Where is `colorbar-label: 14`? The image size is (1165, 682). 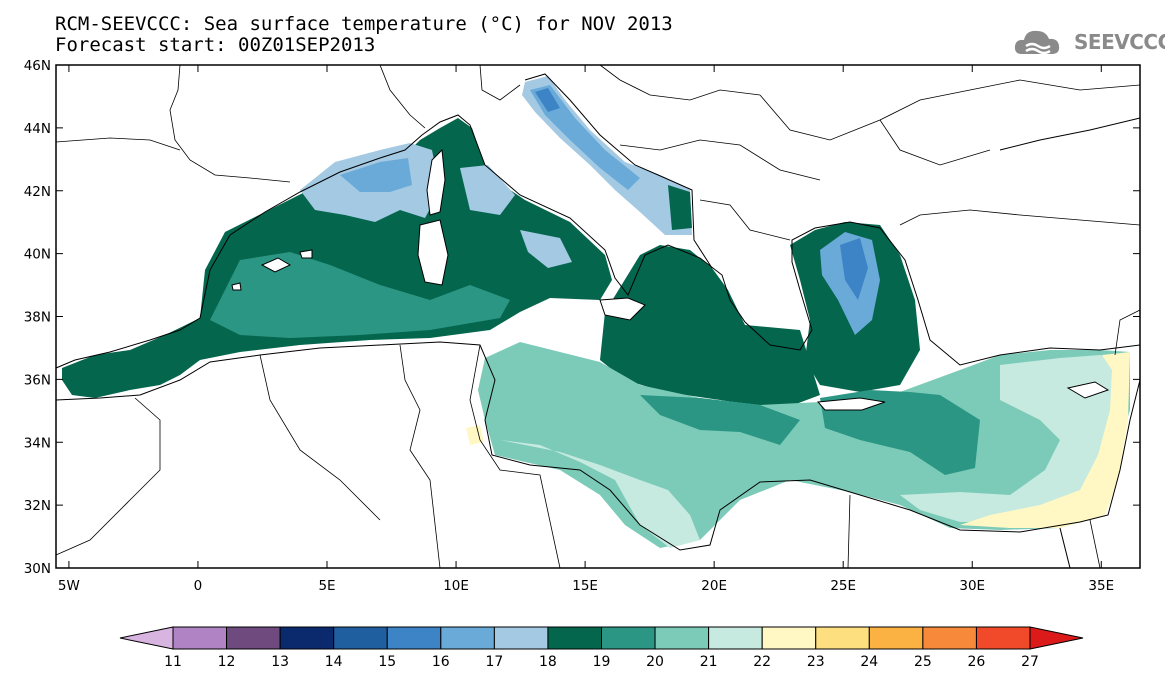
colorbar-label: 14 is located at coordinates (334, 662).